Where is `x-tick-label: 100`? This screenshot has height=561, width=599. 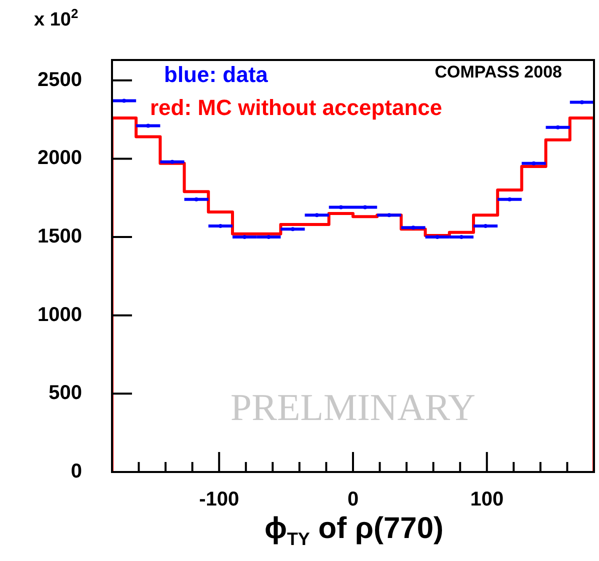 x-tick-label: 100 is located at coordinates (487, 499).